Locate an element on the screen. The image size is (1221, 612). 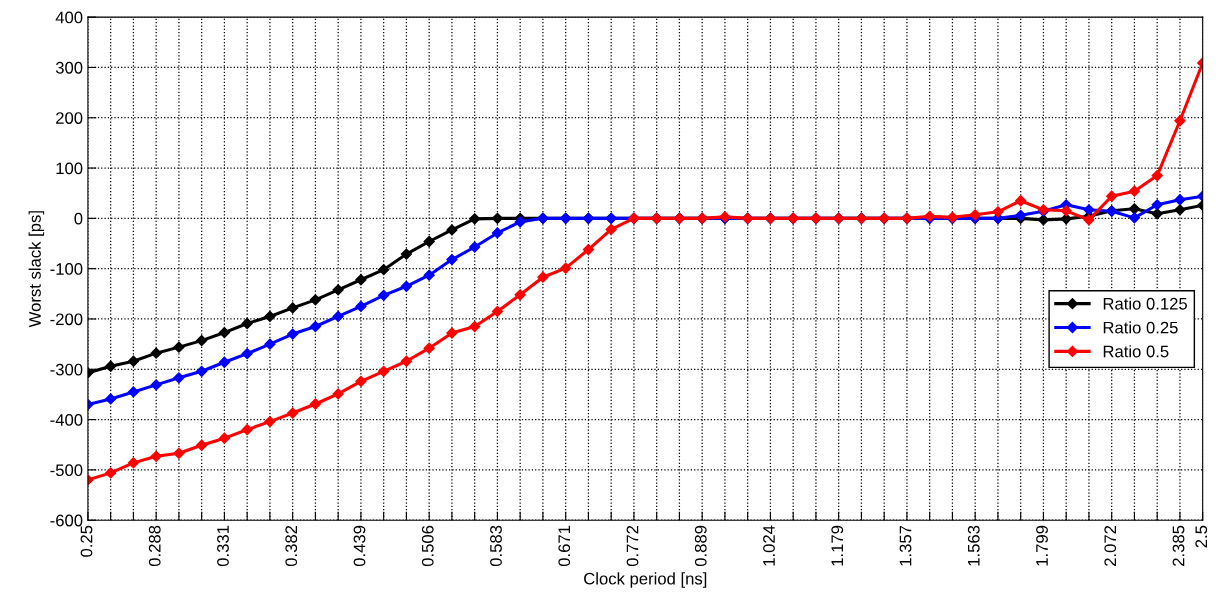
x-axis-title: Clock period [ns] is located at coordinates (645, 580).